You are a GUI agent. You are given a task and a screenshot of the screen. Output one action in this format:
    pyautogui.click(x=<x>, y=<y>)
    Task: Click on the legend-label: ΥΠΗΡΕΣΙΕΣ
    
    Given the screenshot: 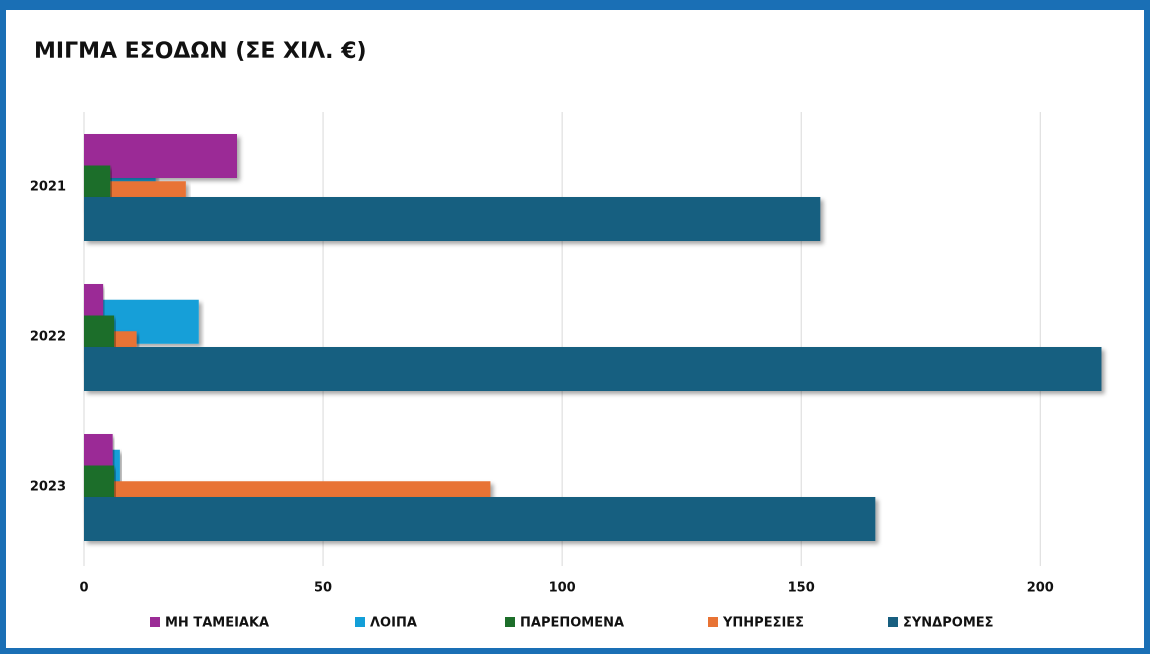 What is the action you would take?
    pyautogui.click(x=763, y=623)
    